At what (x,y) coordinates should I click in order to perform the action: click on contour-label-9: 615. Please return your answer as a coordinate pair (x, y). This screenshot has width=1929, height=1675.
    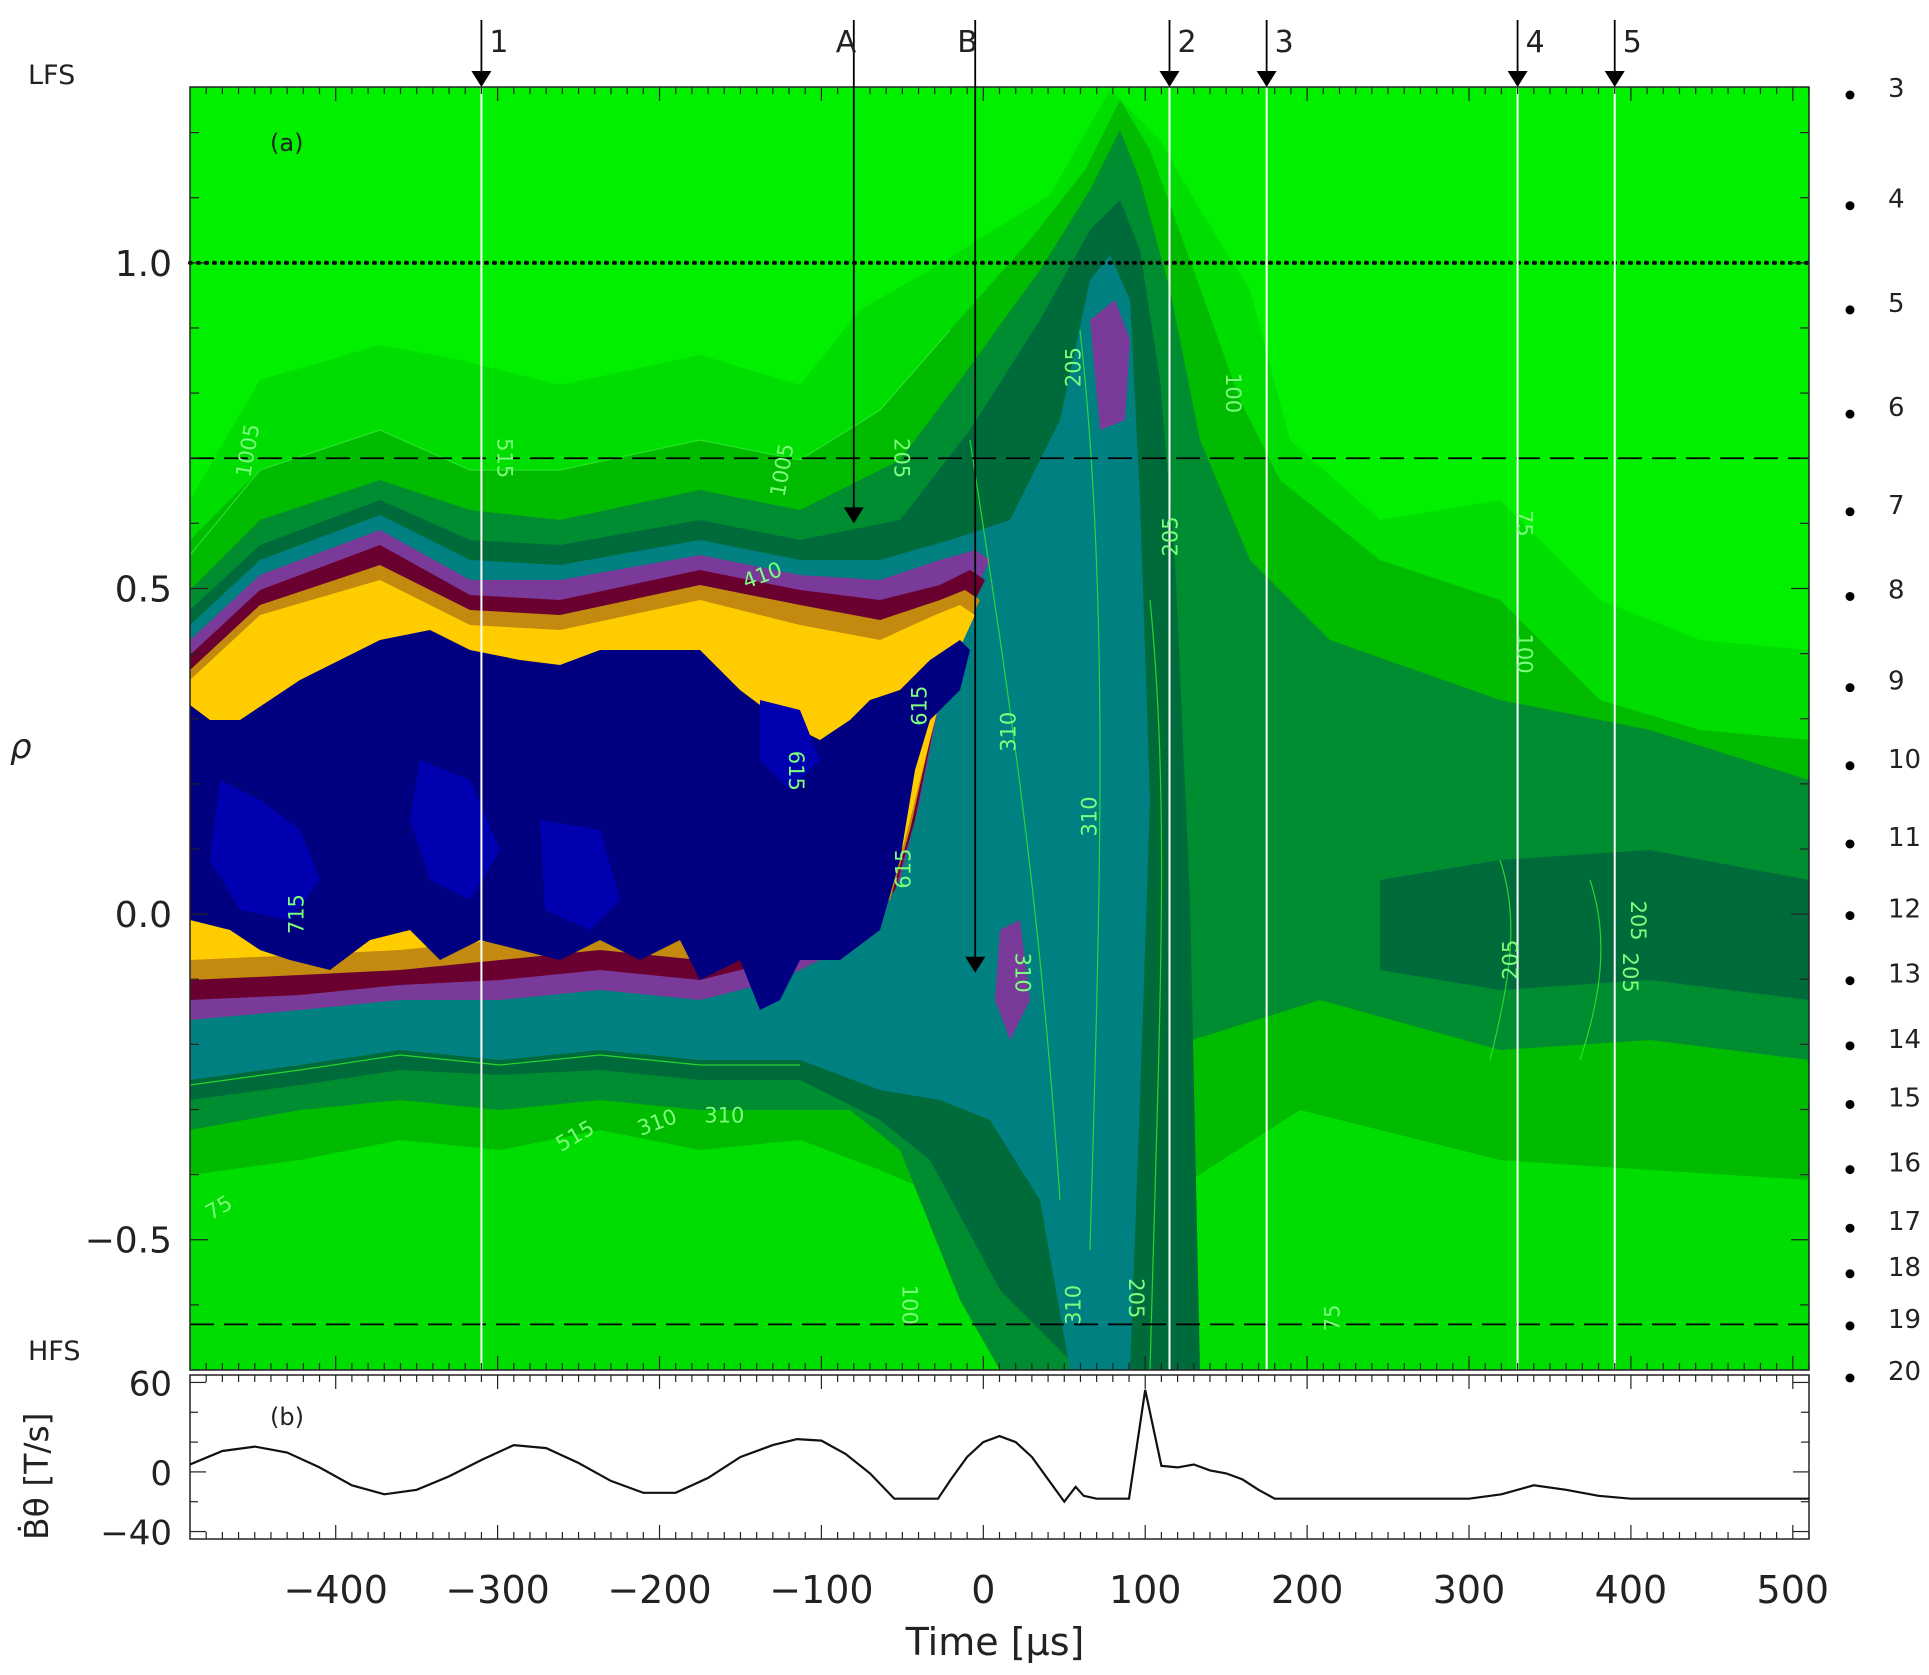
    Looking at the image, I should click on (796, 771).